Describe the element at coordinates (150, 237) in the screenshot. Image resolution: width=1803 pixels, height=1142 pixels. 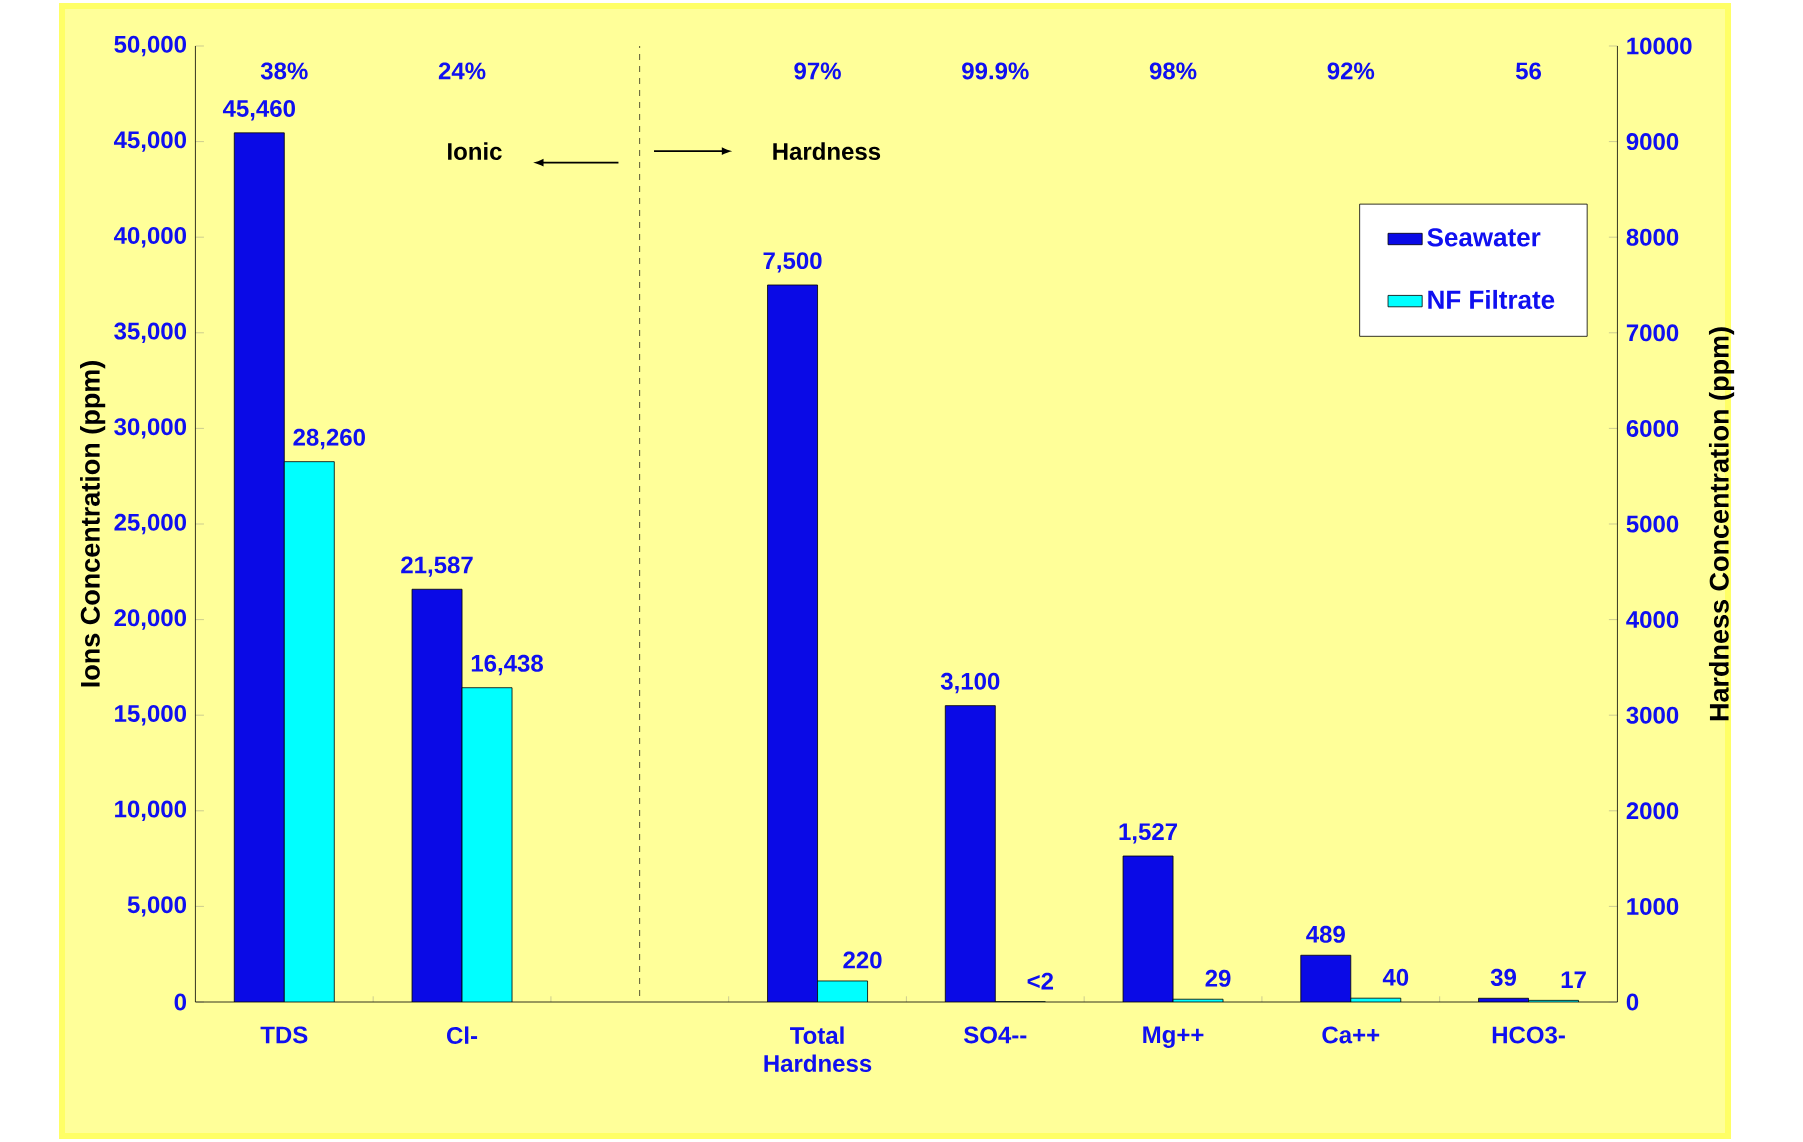
I see `y-tick-label: 40,000` at that location.